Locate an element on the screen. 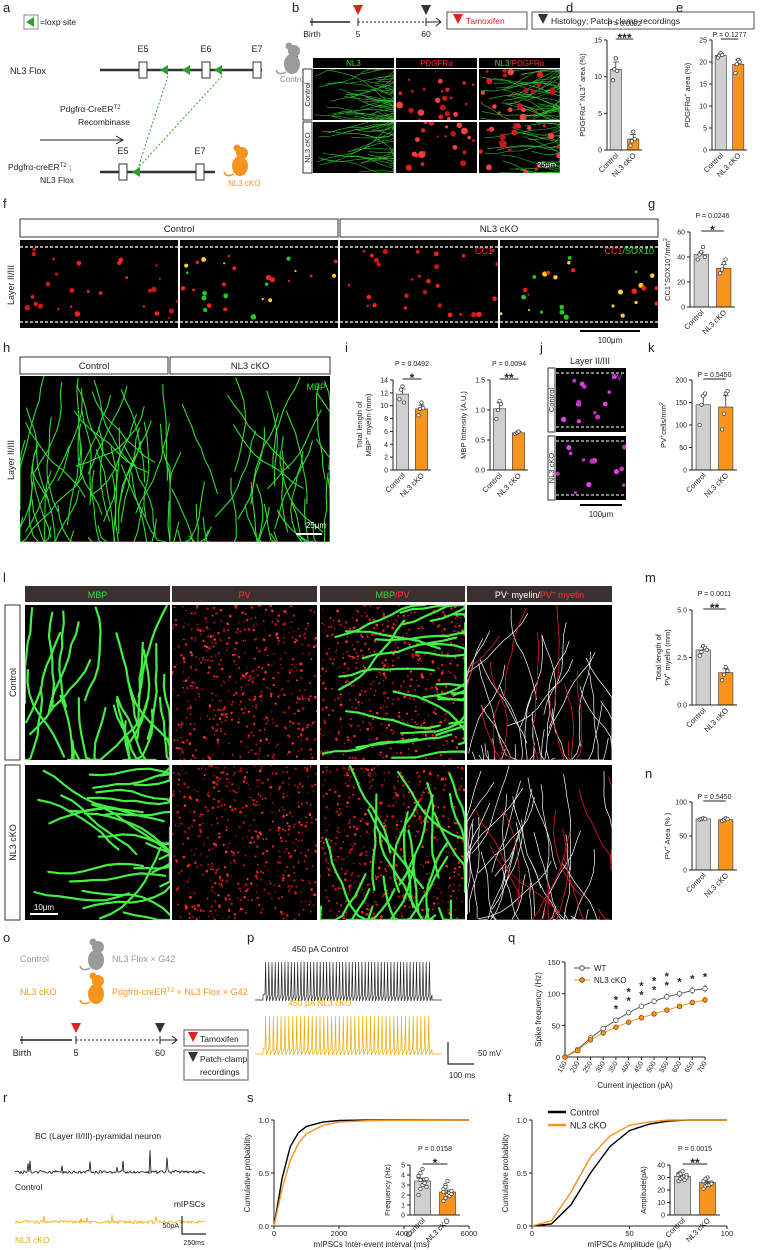  line is located at coordinates (629, 1173).